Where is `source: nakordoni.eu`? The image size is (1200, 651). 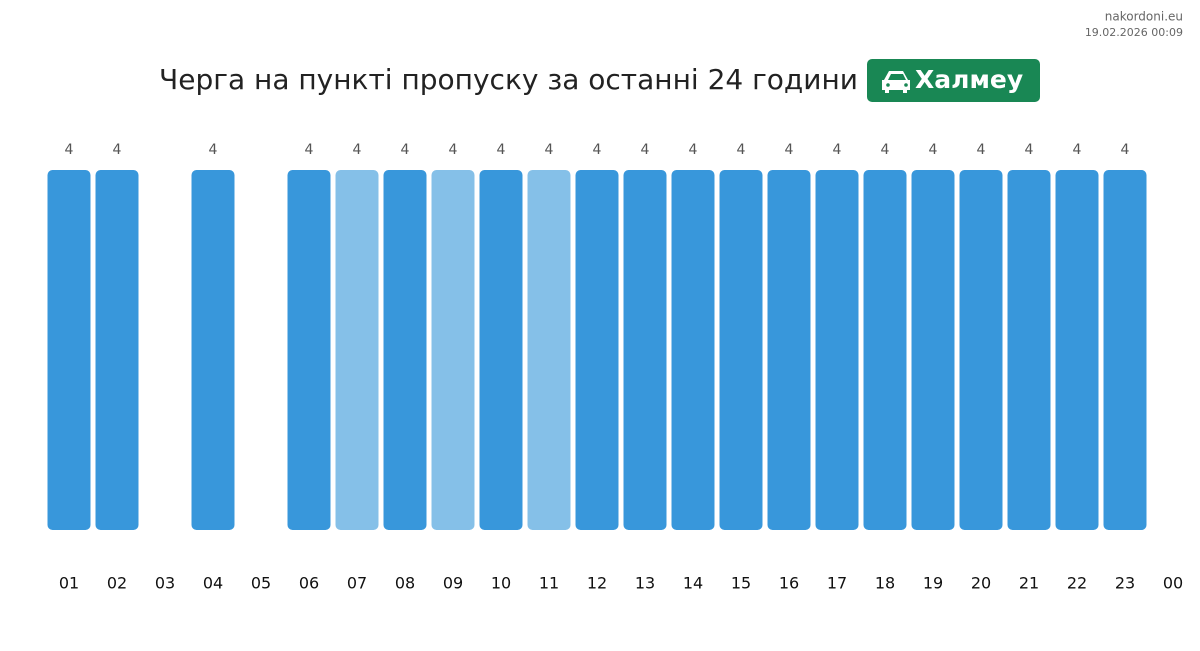 source: nakordoni.eu is located at coordinates (1144, 17).